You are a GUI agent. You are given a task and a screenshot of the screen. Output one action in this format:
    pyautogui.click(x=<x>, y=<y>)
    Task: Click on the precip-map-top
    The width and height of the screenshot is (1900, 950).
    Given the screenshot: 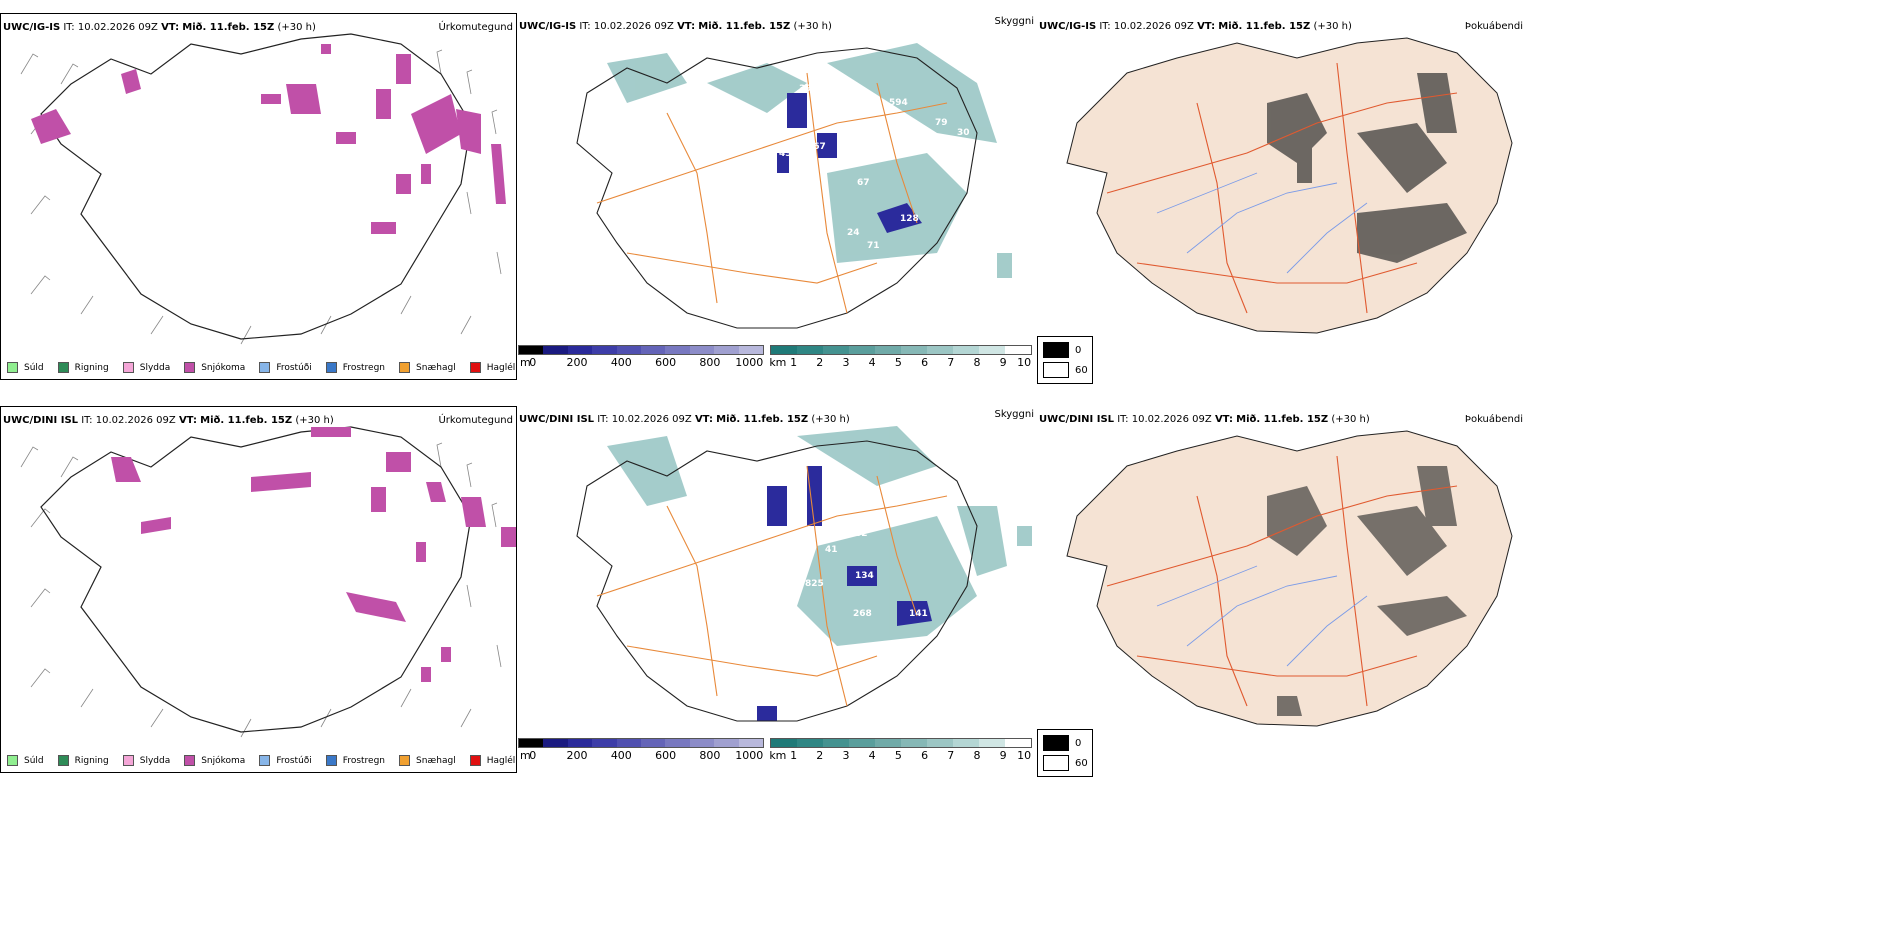 What is the action you would take?
    pyautogui.click(x=263, y=189)
    